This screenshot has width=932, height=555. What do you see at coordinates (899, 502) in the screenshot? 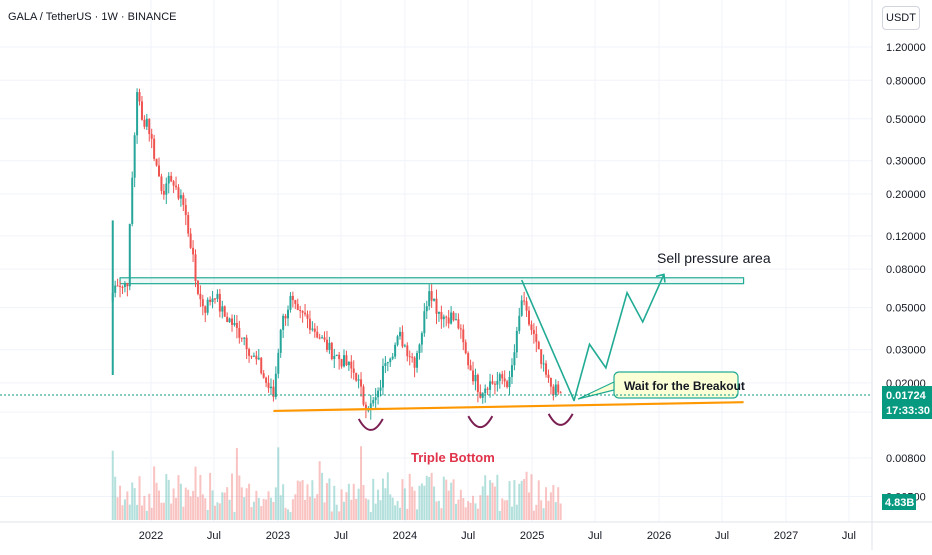
I see `volume-badge` at bounding box center [899, 502].